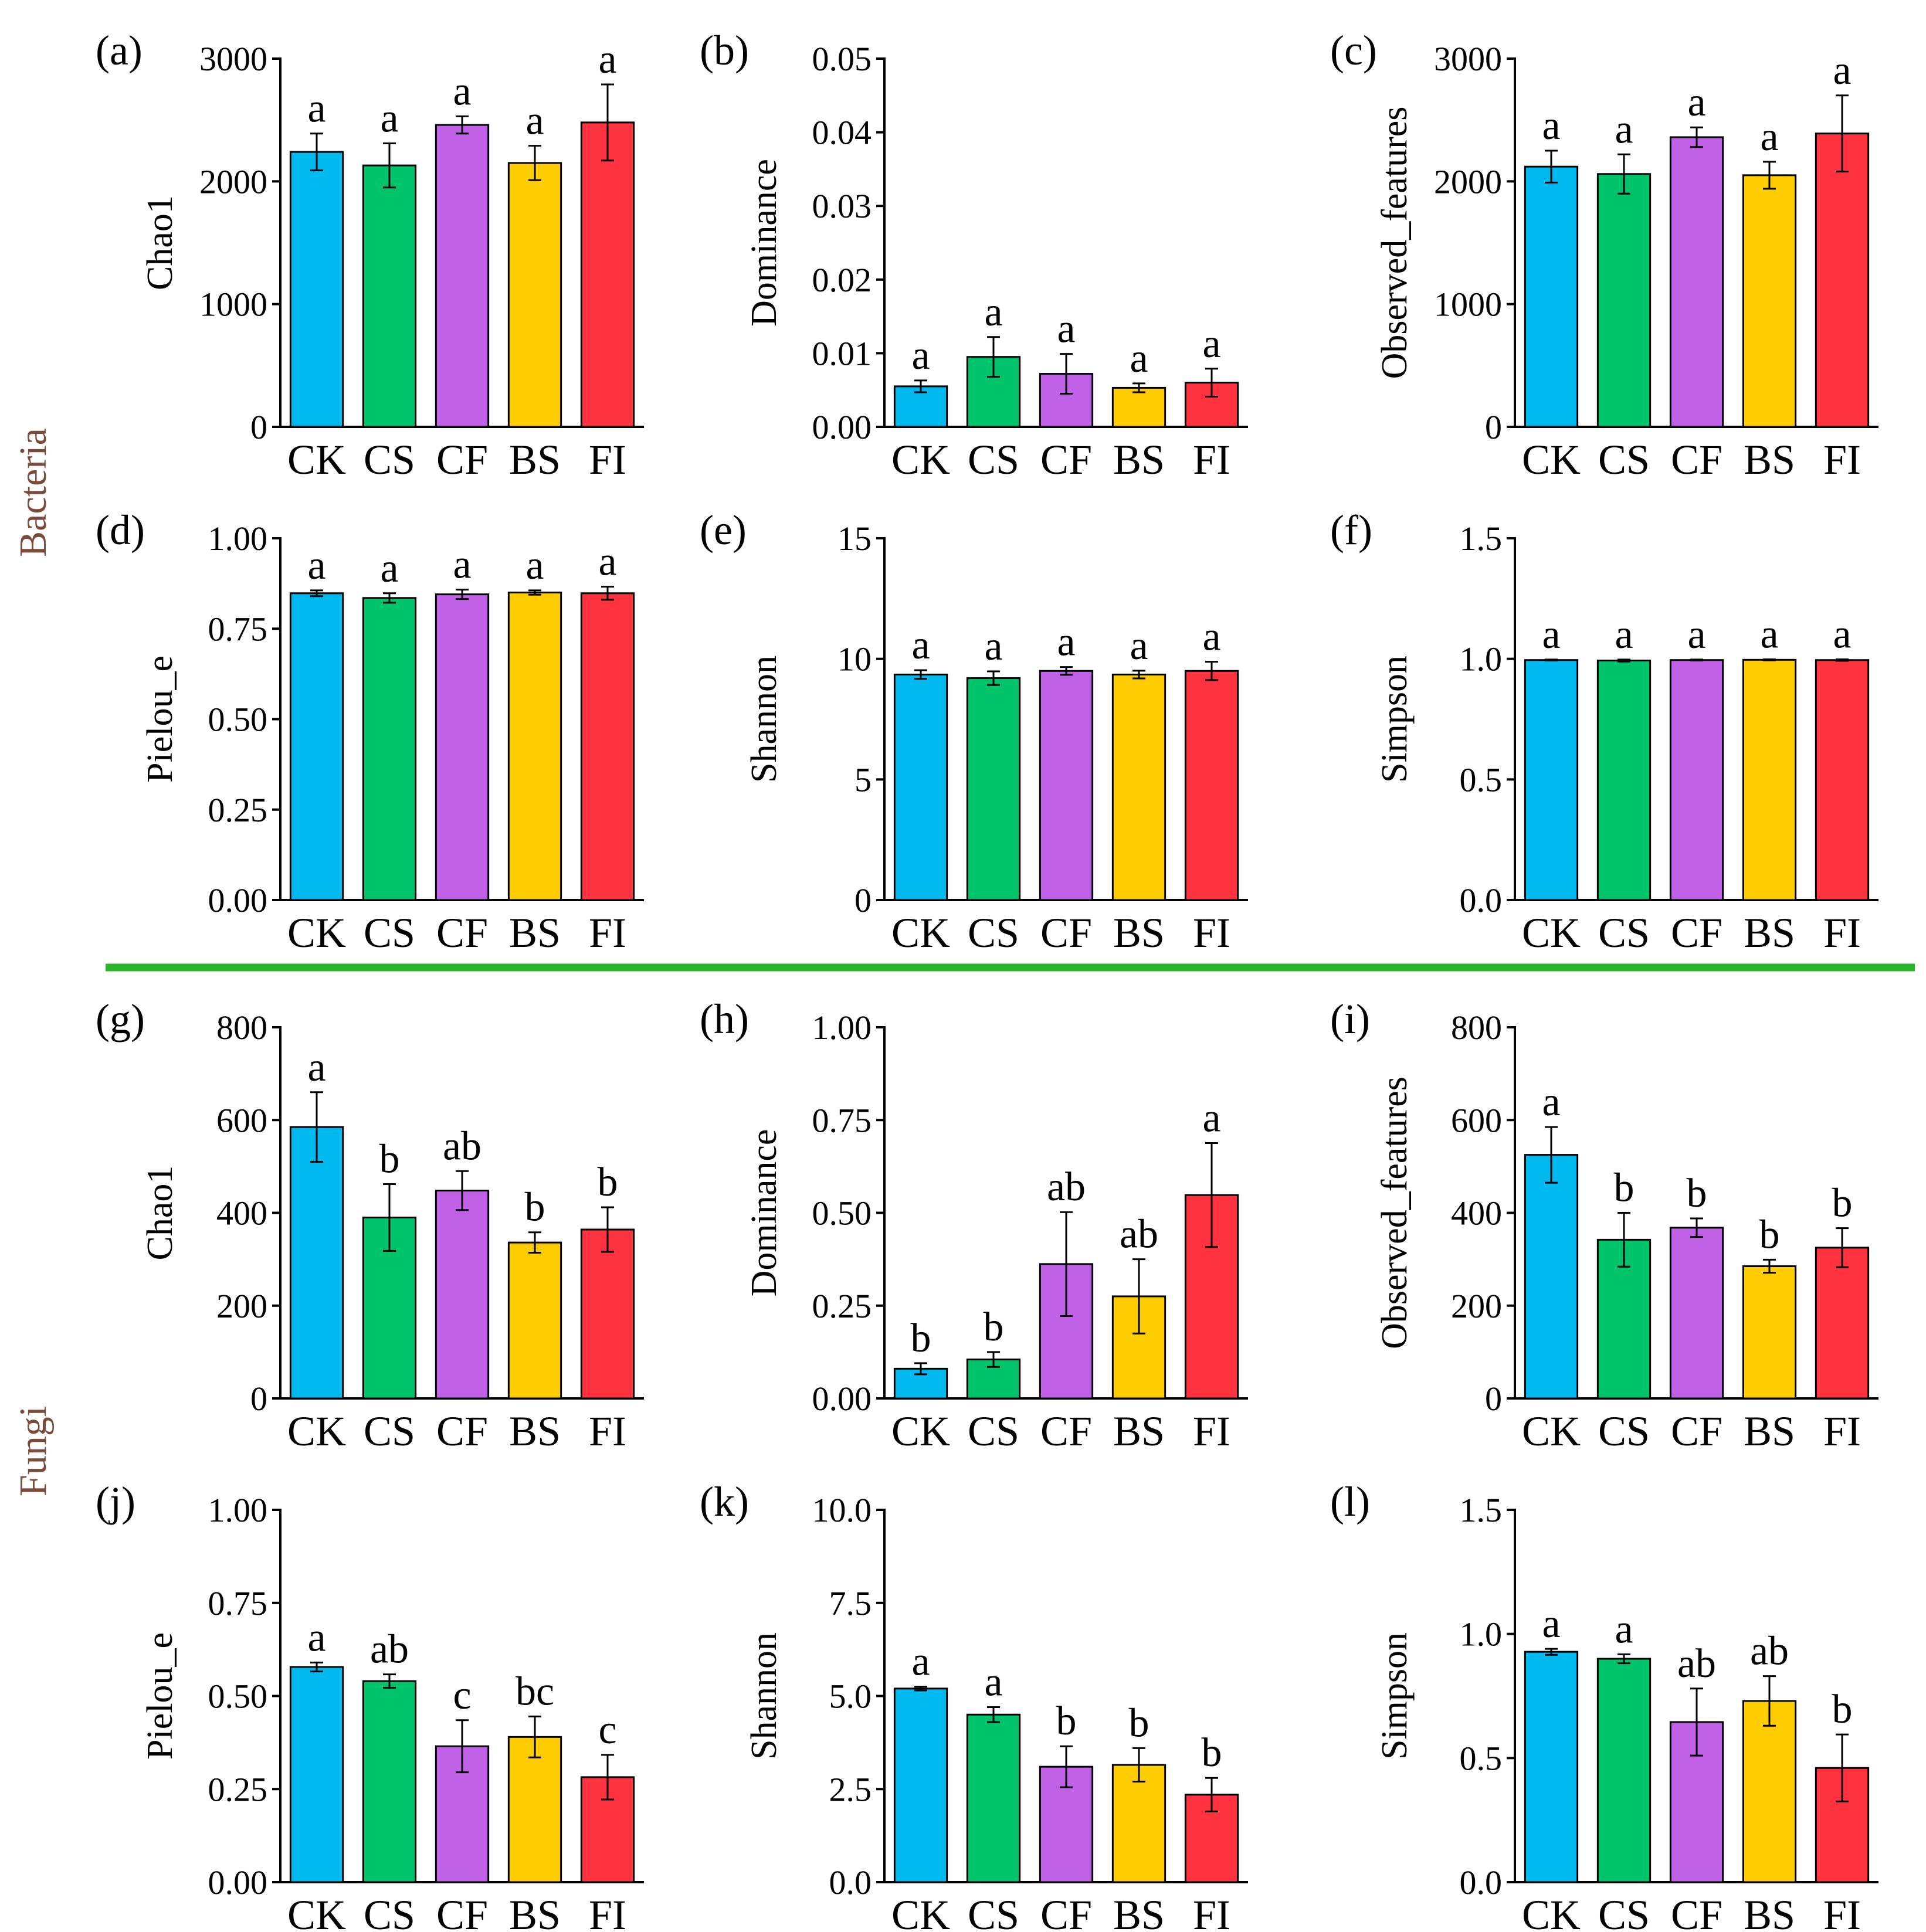 This screenshot has width=1926, height=1932. What do you see at coordinates (160, 719) in the screenshot?
I see `y-axis-label: Pielou_e` at bounding box center [160, 719].